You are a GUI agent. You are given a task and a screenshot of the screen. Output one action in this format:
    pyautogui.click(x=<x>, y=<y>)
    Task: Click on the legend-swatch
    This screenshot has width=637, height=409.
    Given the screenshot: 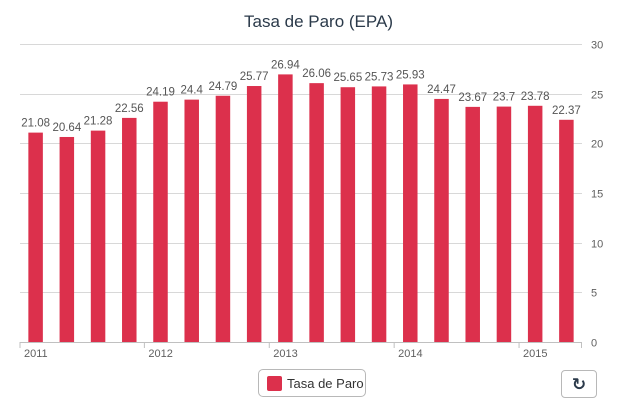 What is the action you would take?
    pyautogui.click(x=274, y=383)
    